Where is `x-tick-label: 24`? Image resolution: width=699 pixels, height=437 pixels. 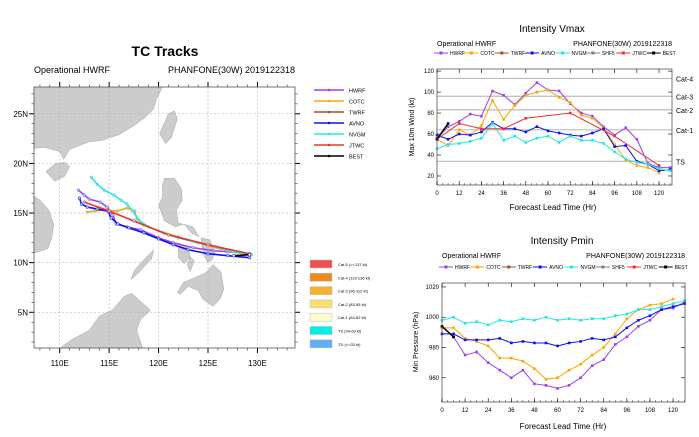
x-tick-label: 24 is located at coordinates (481, 194).